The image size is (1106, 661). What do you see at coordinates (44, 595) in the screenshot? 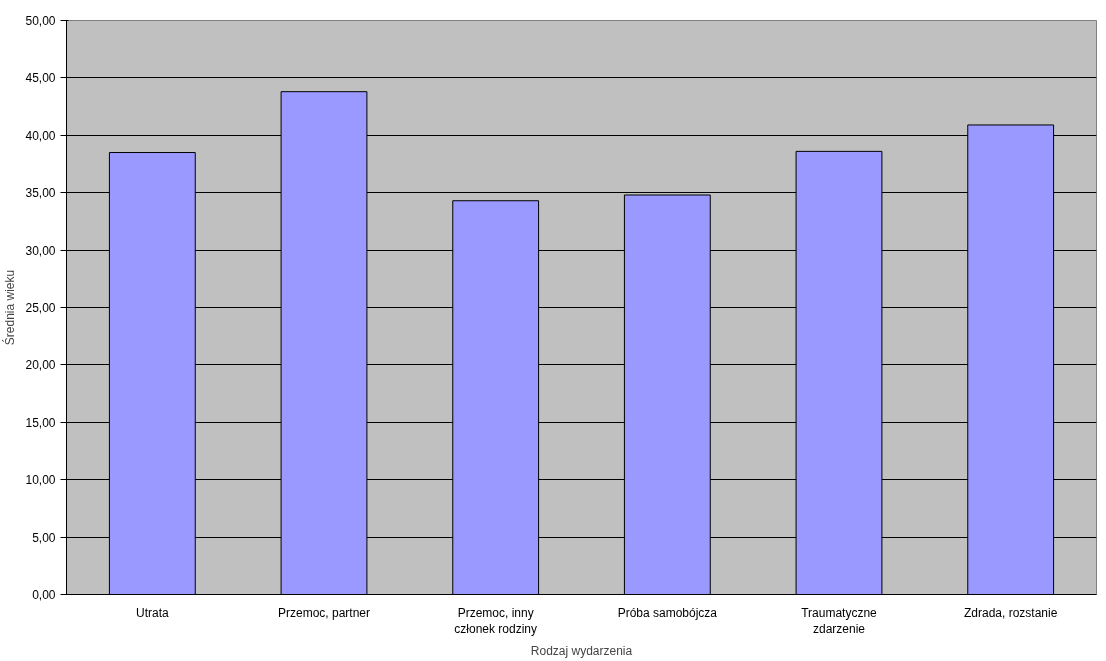
I see `y-tick-label: 0,00` at bounding box center [44, 595].